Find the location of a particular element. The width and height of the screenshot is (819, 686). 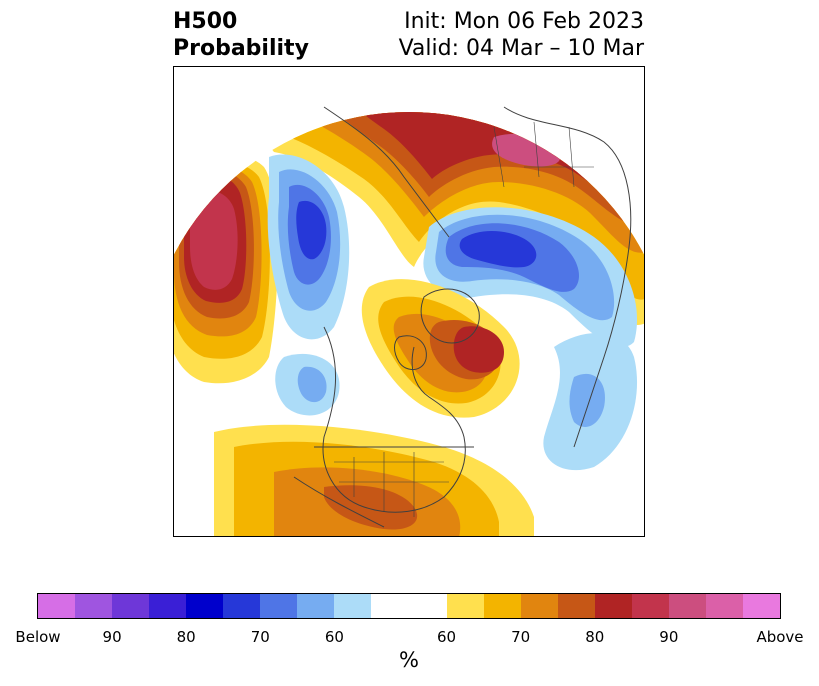

title-line-2: Probability is located at coordinates (241, 48).